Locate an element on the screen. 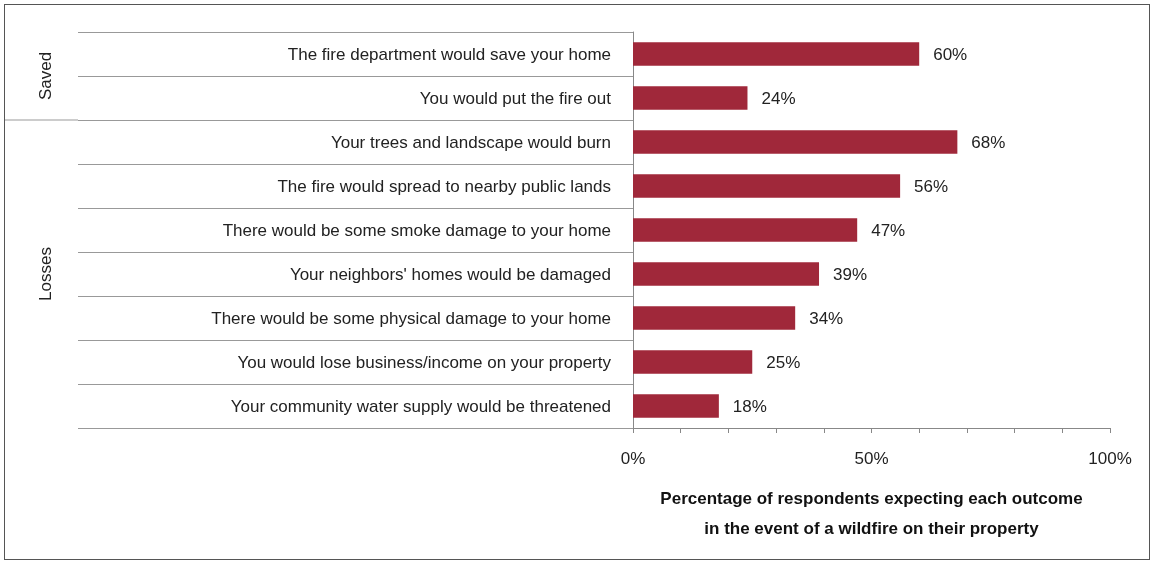  data-label: 56% is located at coordinates (931, 186).